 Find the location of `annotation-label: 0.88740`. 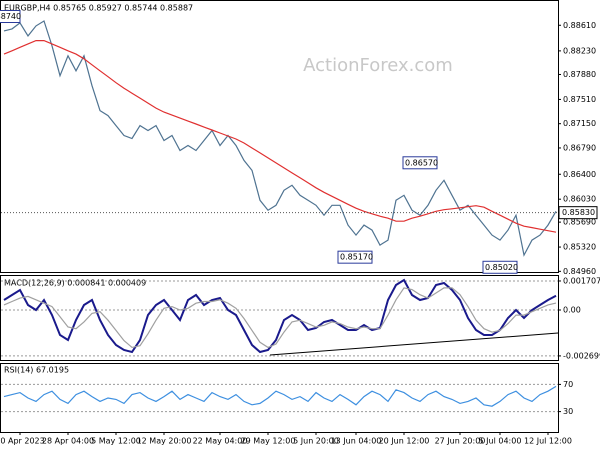

annotation-label: 0.88740 is located at coordinates (10, 16).